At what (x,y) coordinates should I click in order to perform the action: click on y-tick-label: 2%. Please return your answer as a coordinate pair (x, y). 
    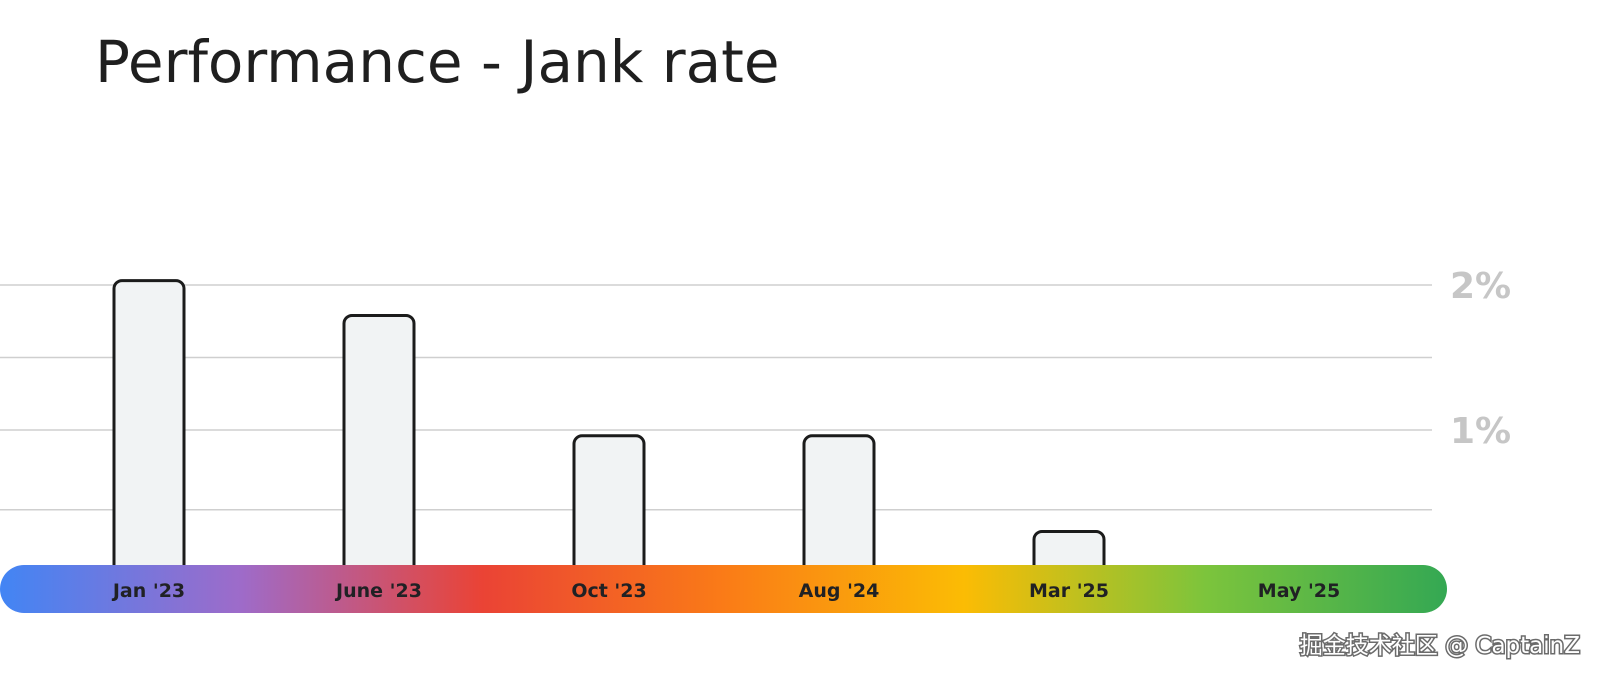
    Looking at the image, I should click on (1480, 286).